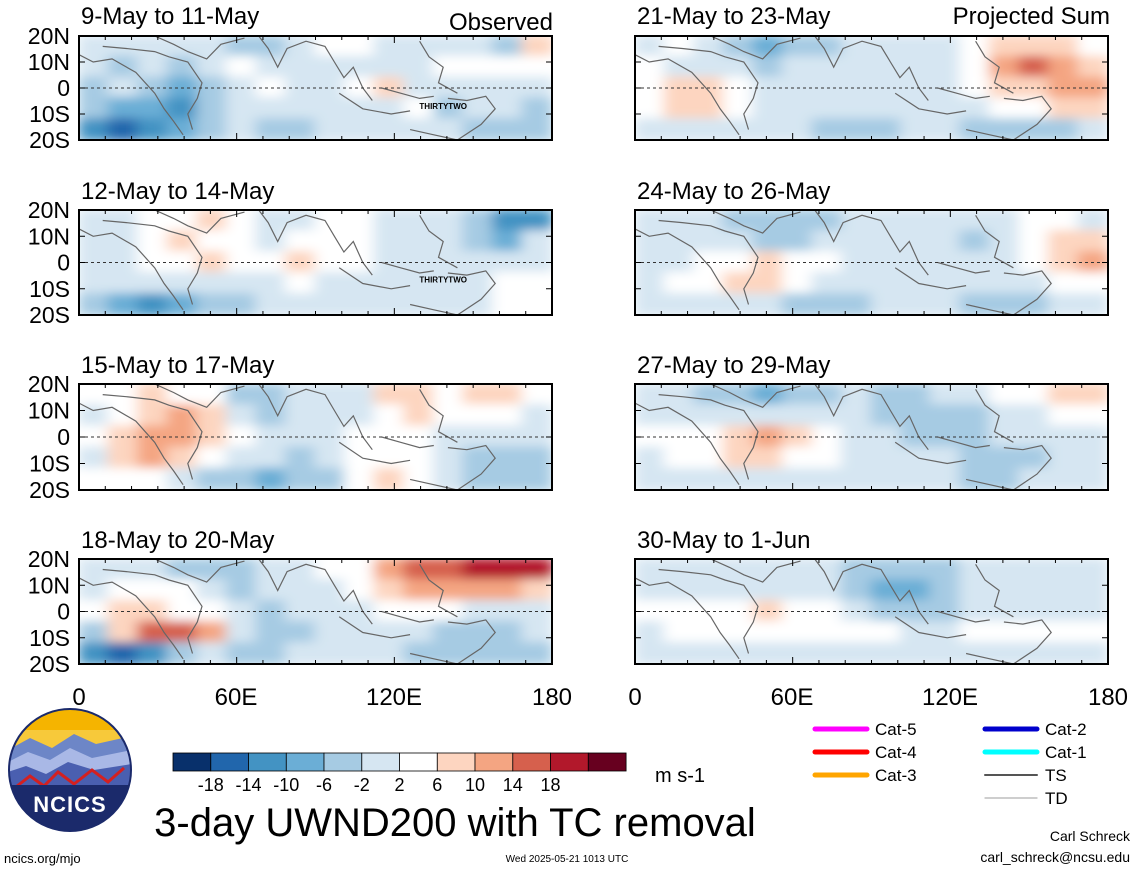  What do you see at coordinates (871, 421) in the screenshot?
I see `map-panel: 27-May to 29-May` at bounding box center [871, 421].